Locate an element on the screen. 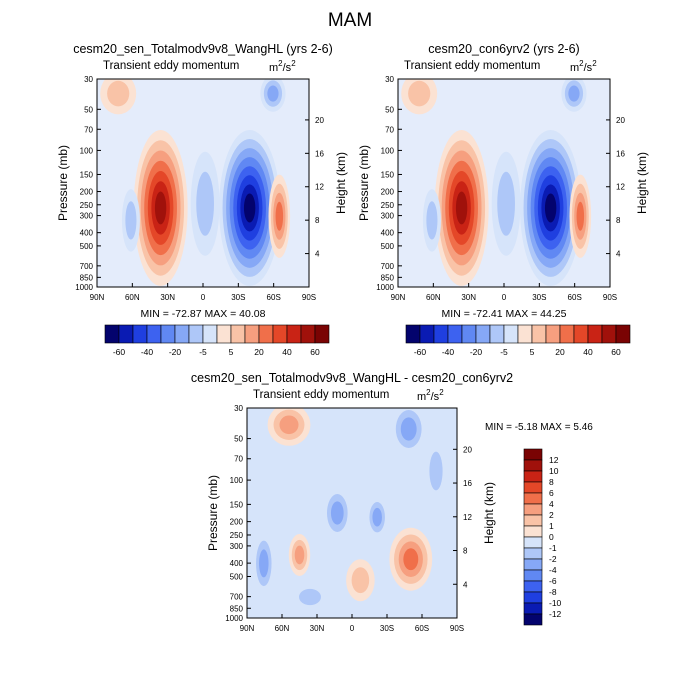 The width and height of the screenshot is (700, 700). units-tail: /s is located at coordinates (287, 68).